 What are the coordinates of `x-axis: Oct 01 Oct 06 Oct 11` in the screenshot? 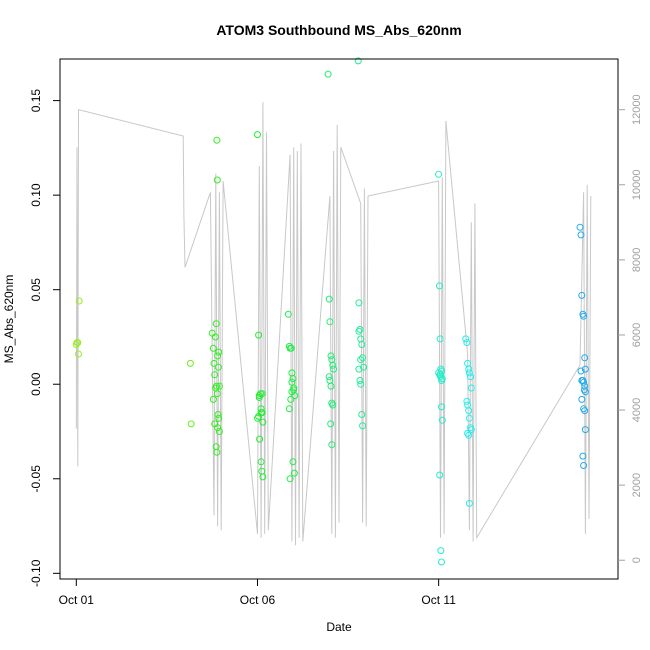 It's located at (257, 593).